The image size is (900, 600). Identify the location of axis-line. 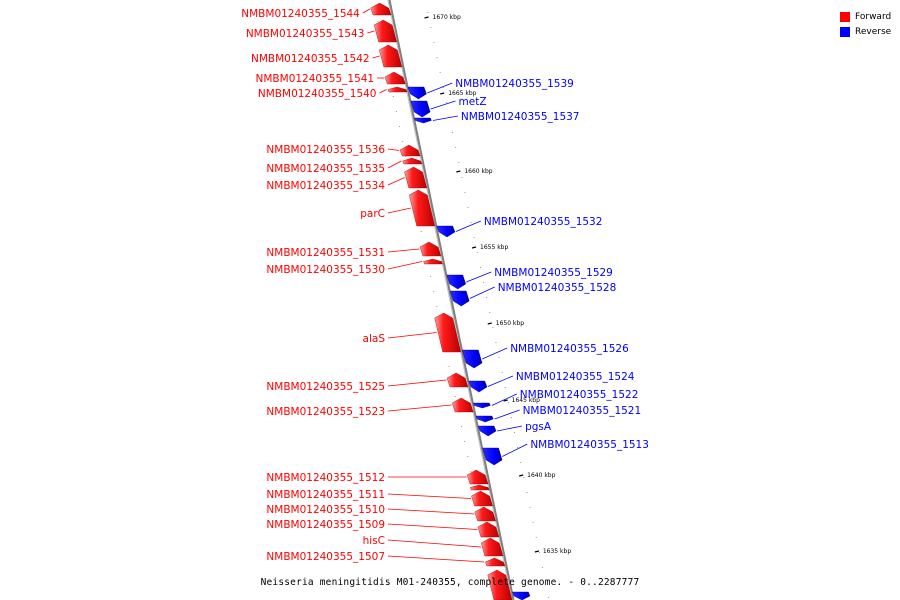
(451, 300).